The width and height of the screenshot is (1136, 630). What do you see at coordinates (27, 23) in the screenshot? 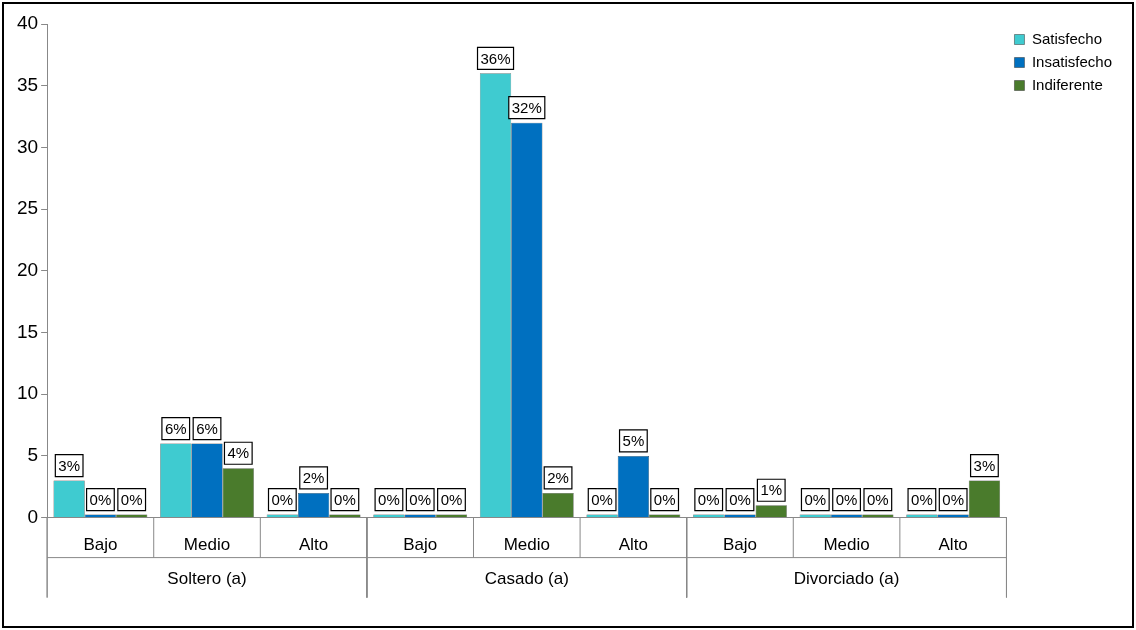
I see `y-tick-label: 40` at bounding box center [27, 23].